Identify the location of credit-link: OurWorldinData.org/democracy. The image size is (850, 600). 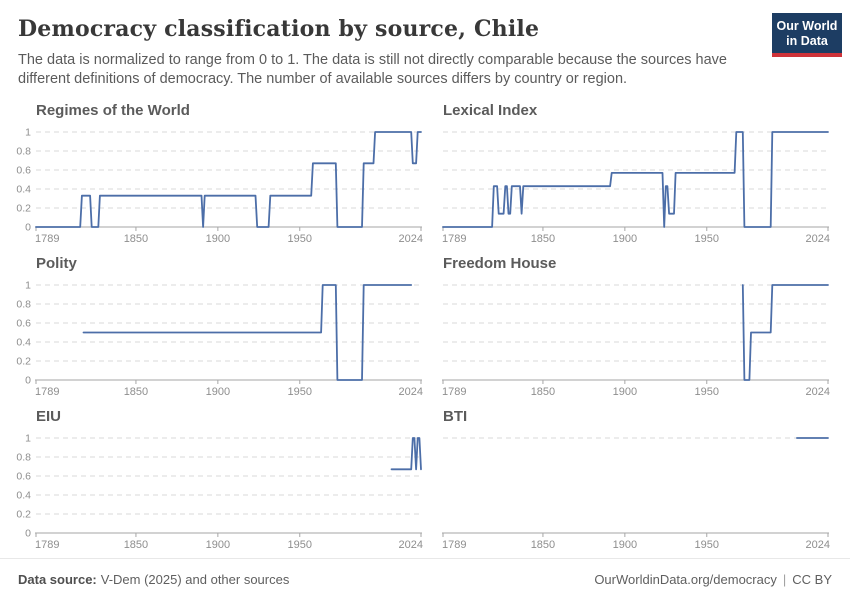
(685, 579).